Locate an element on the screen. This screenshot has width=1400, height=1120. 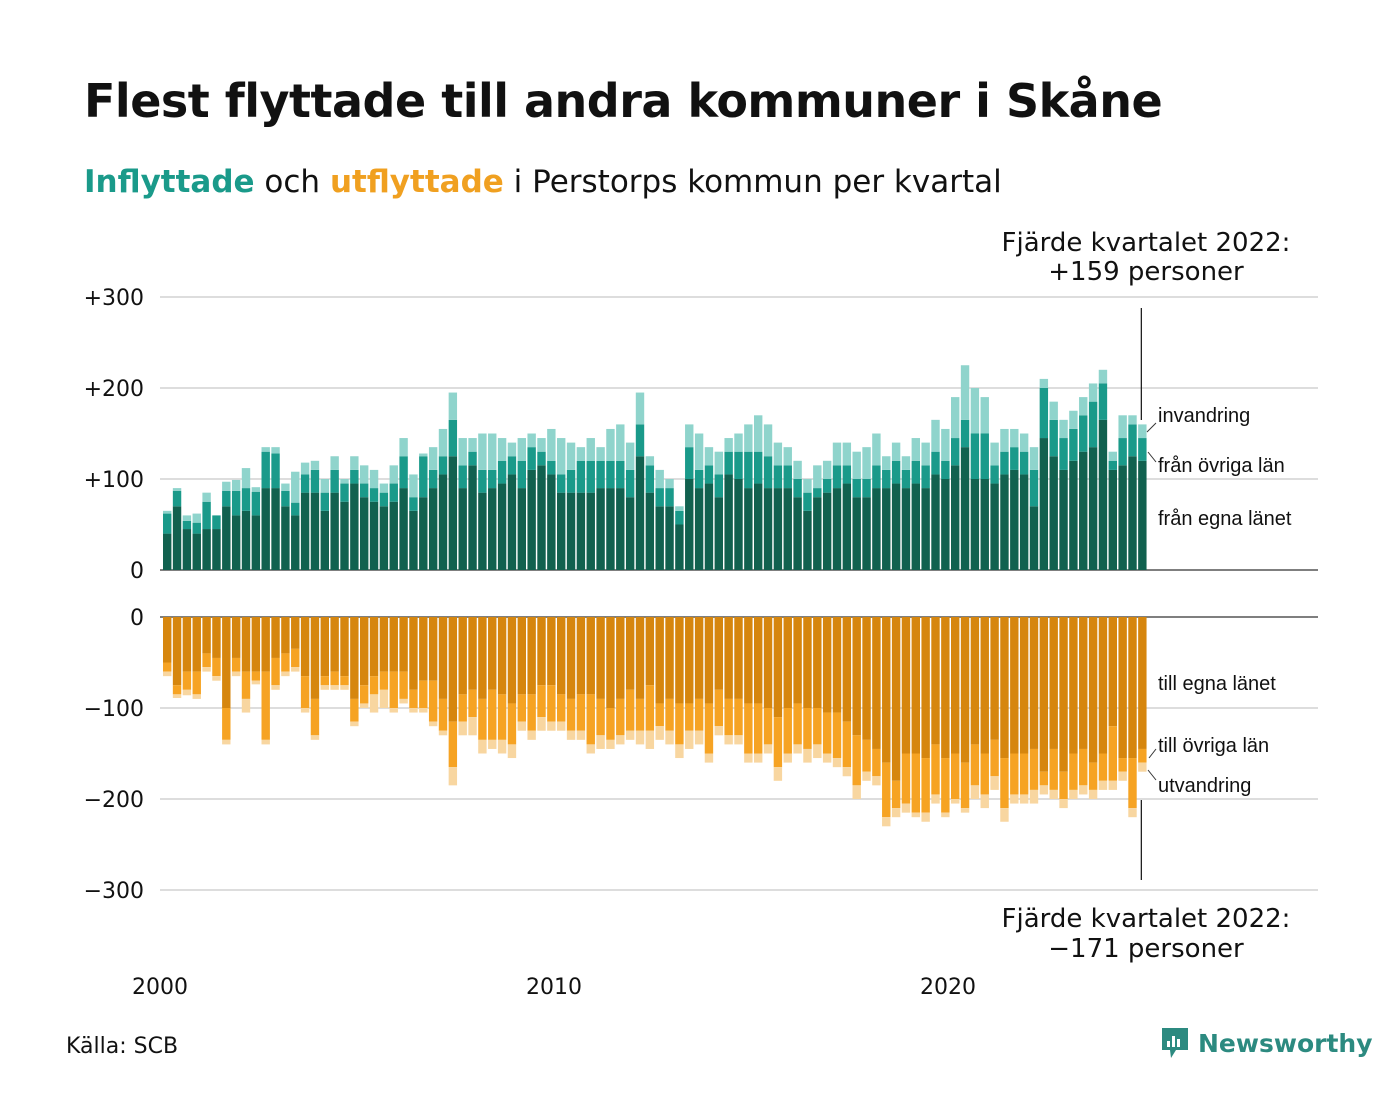
label-leader-utvandring is located at coordinates (1152, 775).